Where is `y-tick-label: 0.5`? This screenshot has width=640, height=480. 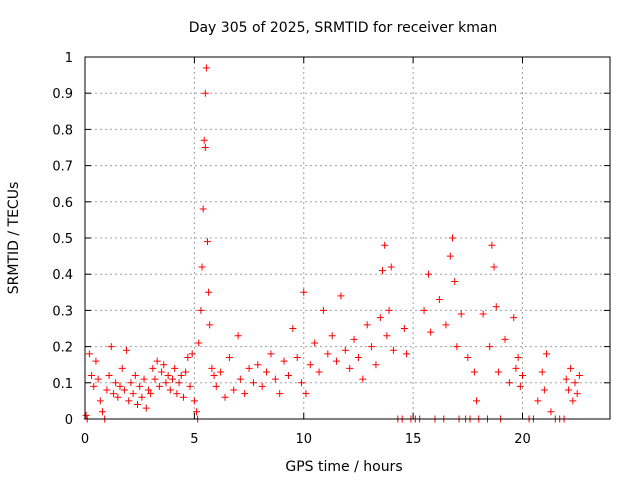
y-tick-label: 0.5 is located at coordinates (62, 239).